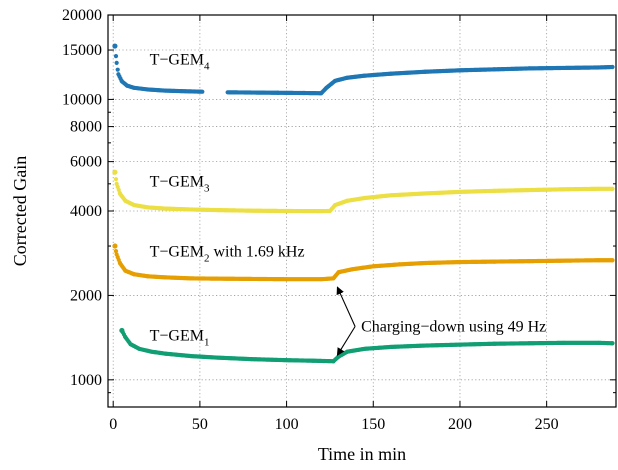 This screenshot has height=470, width=618. What do you see at coordinates (86, 162) in the screenshot?
I see `y-tick-label: 6000` at bounding box center [86, 162].